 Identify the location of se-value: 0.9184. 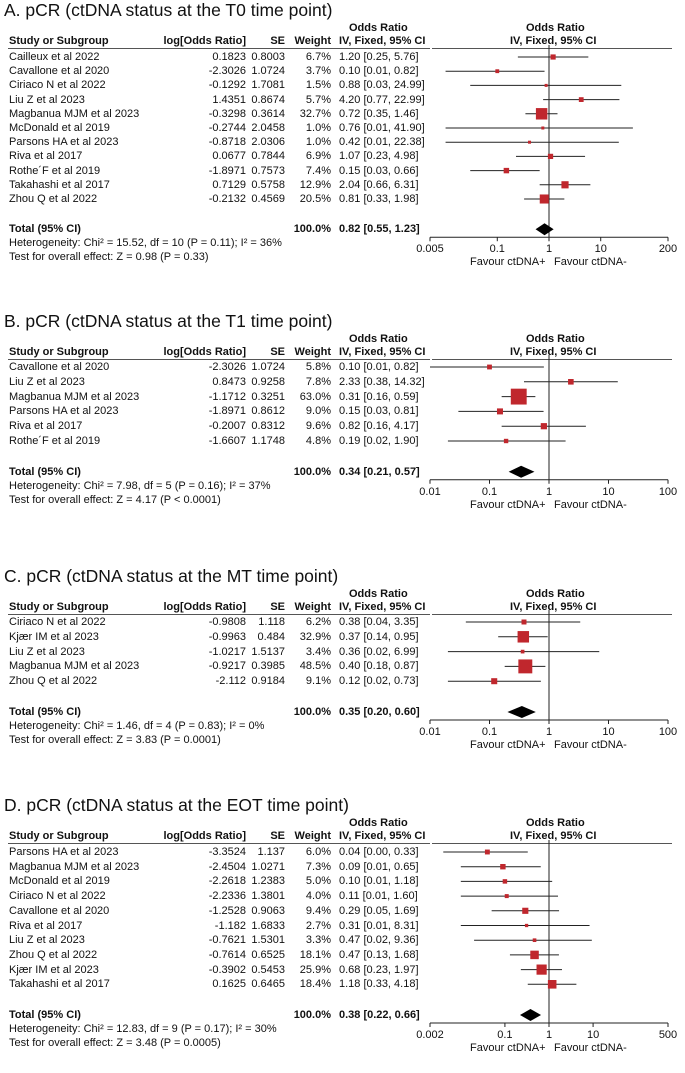
(268, 681).